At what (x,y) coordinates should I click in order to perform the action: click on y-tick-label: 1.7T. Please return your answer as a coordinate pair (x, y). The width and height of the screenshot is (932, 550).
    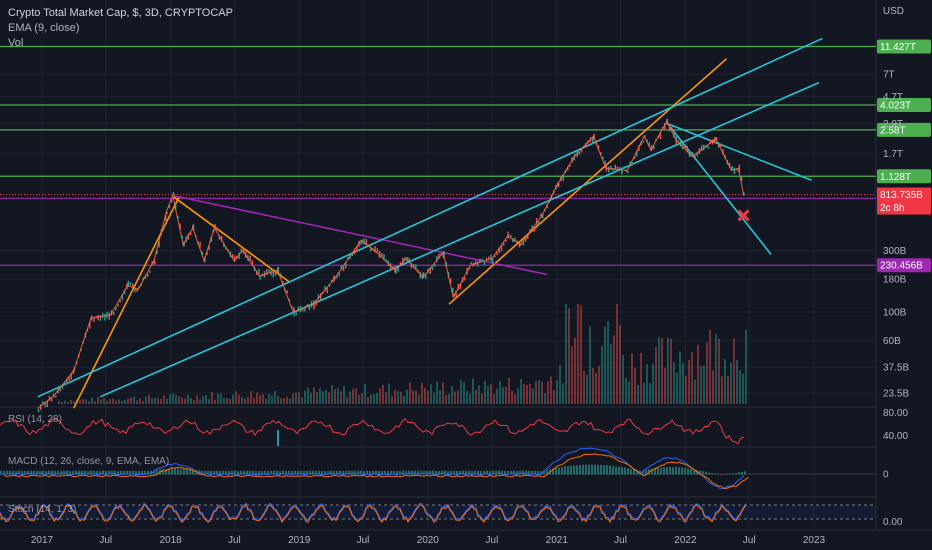
    Looking at the image, I should click on (893, 154).